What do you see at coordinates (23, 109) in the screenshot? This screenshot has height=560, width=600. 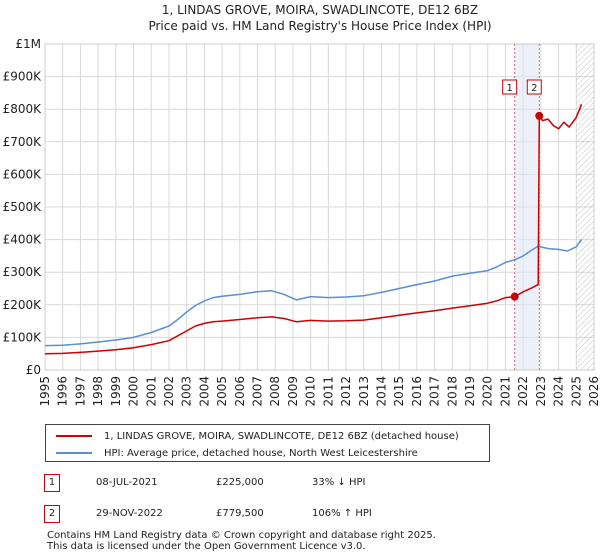 I see `y-tick-label-8: £800K` at bounding box center [23, 109].